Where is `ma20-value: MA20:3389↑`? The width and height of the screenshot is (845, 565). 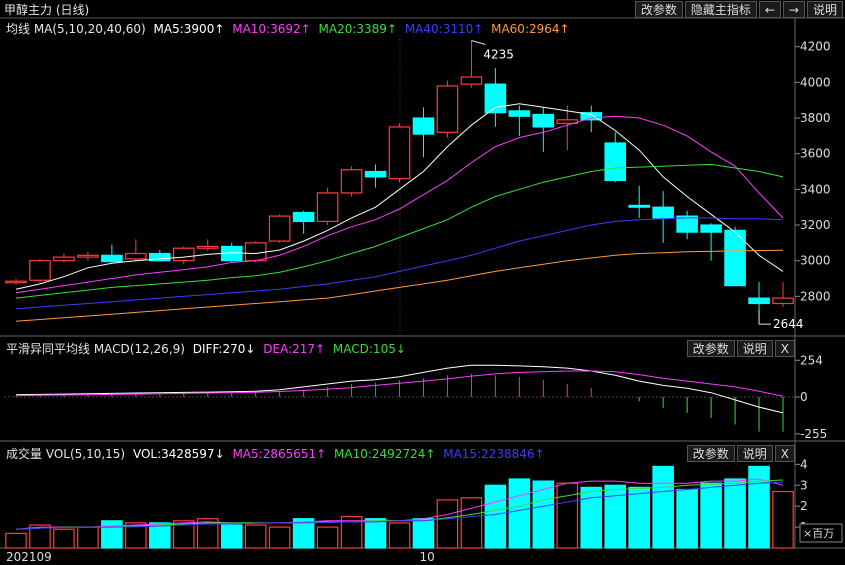
ma20-value: MA20:3389↑ is located at coordinates (357, 29).